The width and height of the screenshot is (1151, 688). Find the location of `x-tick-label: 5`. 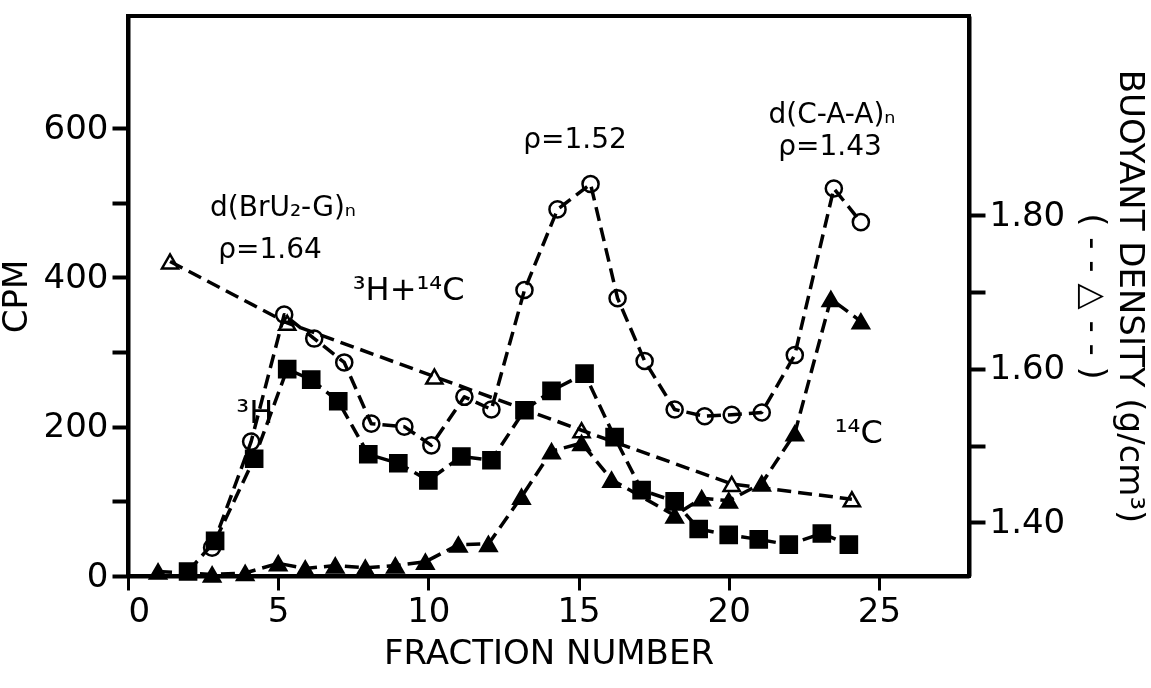

x-tick-label: 5 is located at coordinates (278, 609).